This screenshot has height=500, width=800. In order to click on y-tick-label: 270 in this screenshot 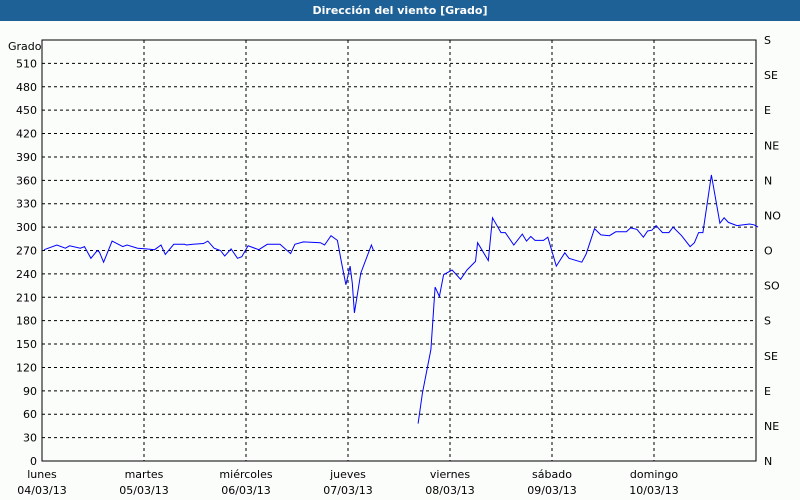, I will do `click(26, 251)`.